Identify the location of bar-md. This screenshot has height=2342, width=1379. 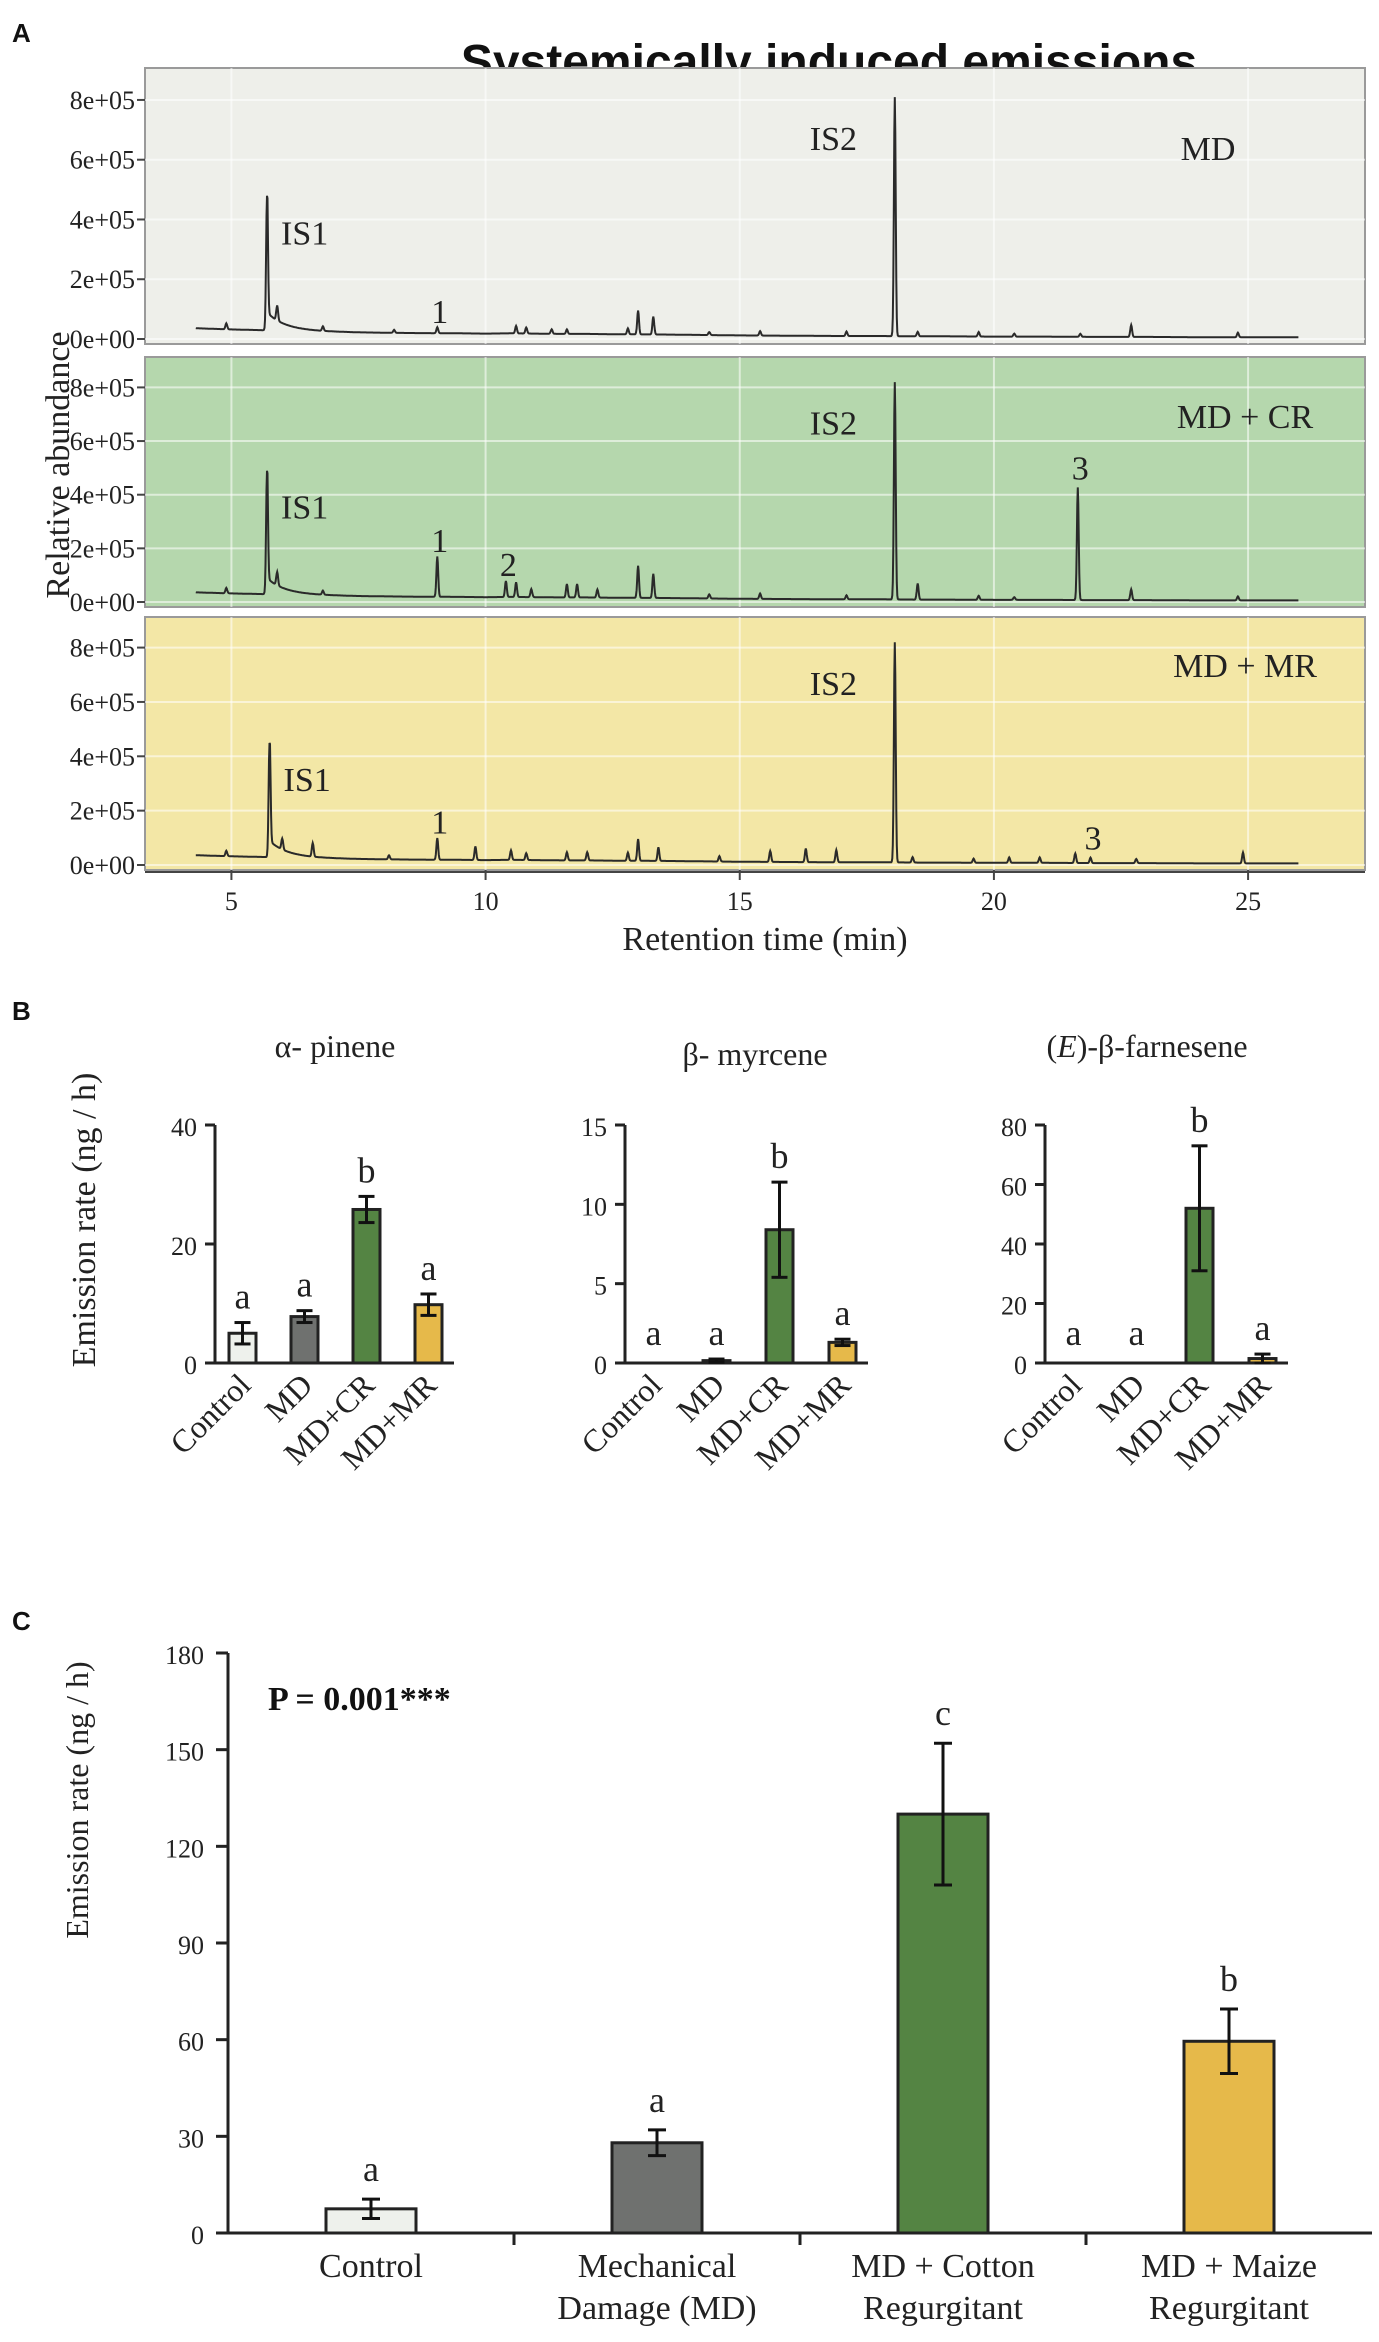
(304, 1340).